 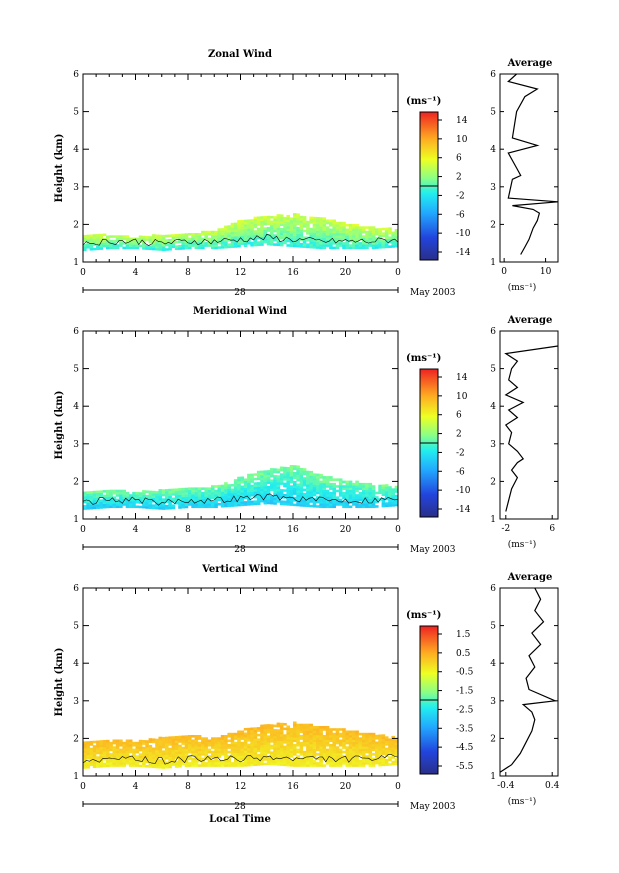 I want to click on month-label: May 2003, so click(x=433, y=550).